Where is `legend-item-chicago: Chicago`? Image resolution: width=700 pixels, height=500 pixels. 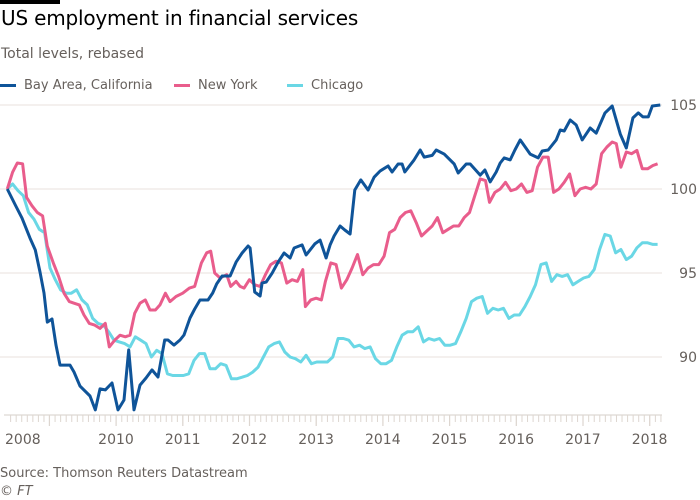
legend-item-chicago: Chicago is located at coordinates (325, 85).